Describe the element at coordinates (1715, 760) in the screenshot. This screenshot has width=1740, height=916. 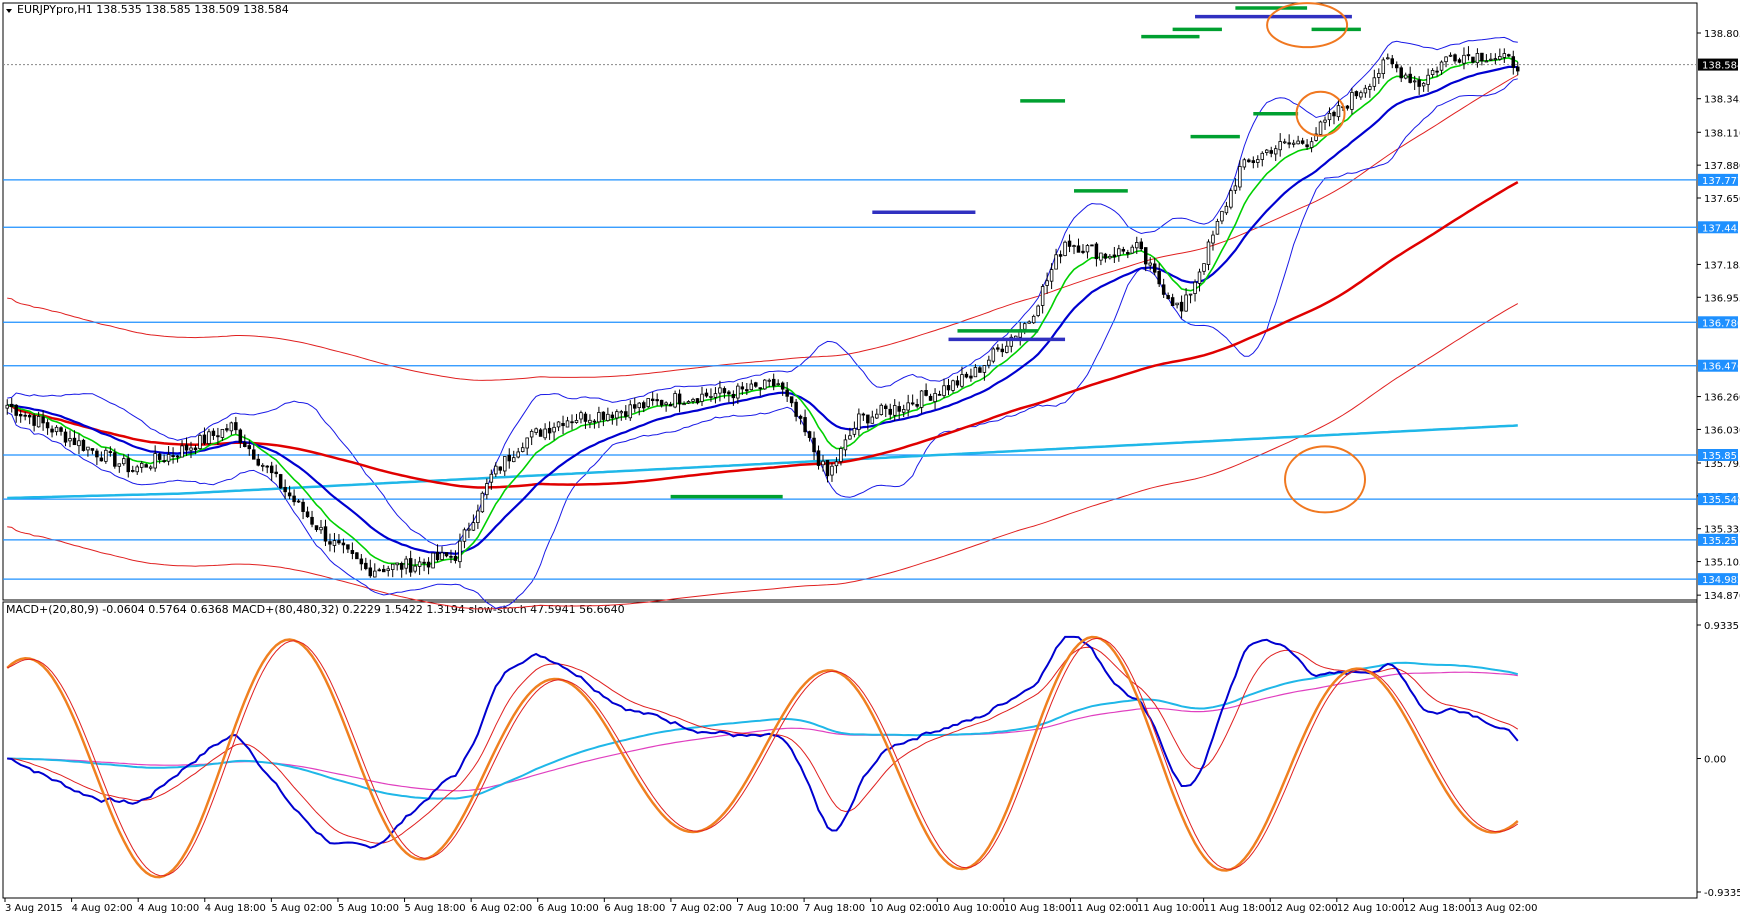
I see `osc-y-tick-label: 0.00` at that location.